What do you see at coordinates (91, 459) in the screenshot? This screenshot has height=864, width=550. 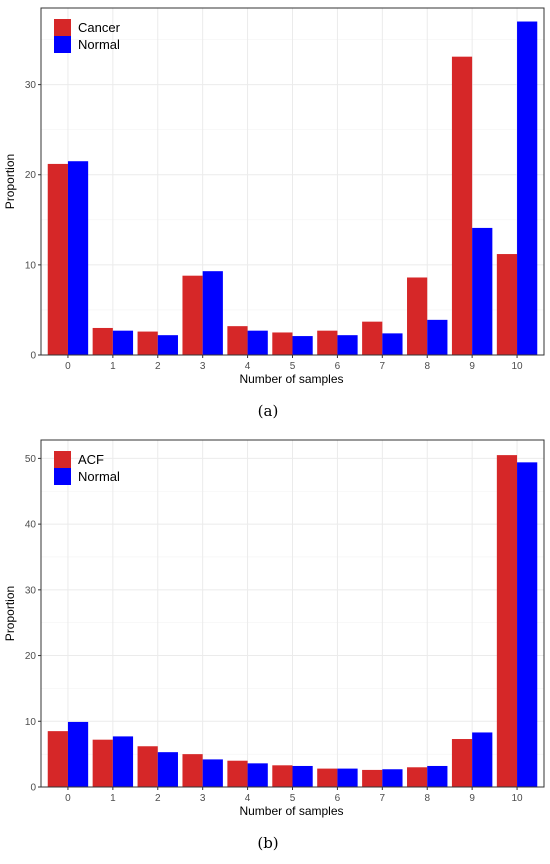 I see `legend-label-acf: ACF` at bounding box center [91, 459].